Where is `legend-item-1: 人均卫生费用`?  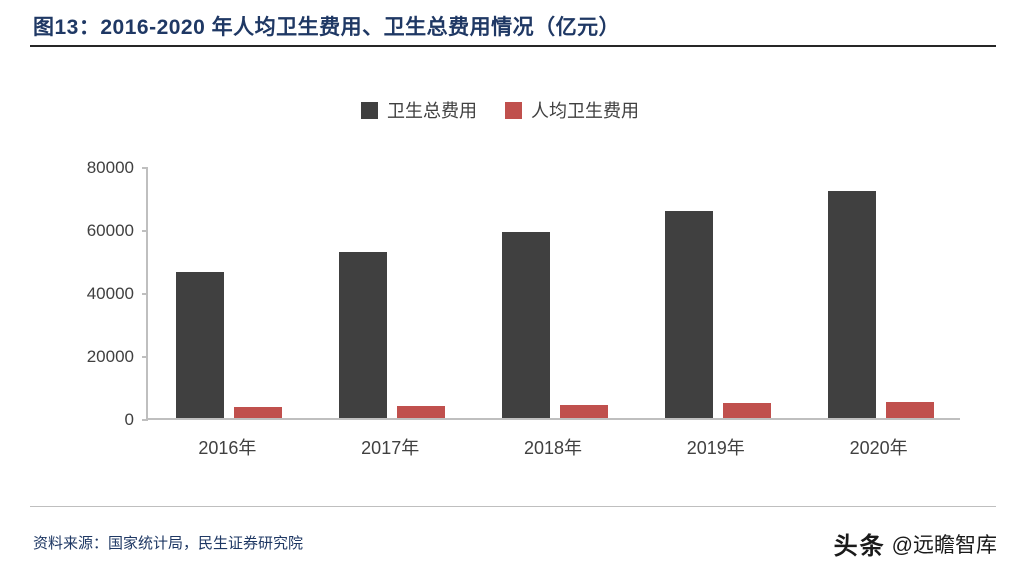 legend-item-1: 人均卫生费用 is located at coordinates (572, 110).